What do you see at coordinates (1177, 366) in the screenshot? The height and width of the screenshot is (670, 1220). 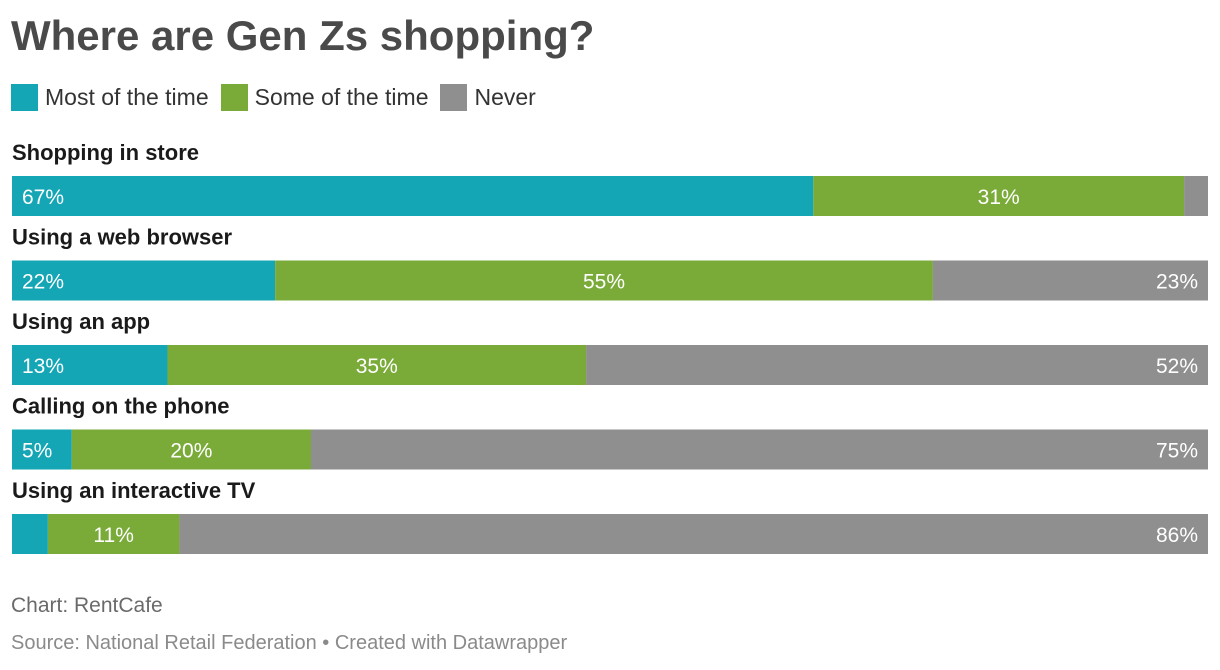 I see `bar-value-label: 52%` at bounding box center [1177, 366].